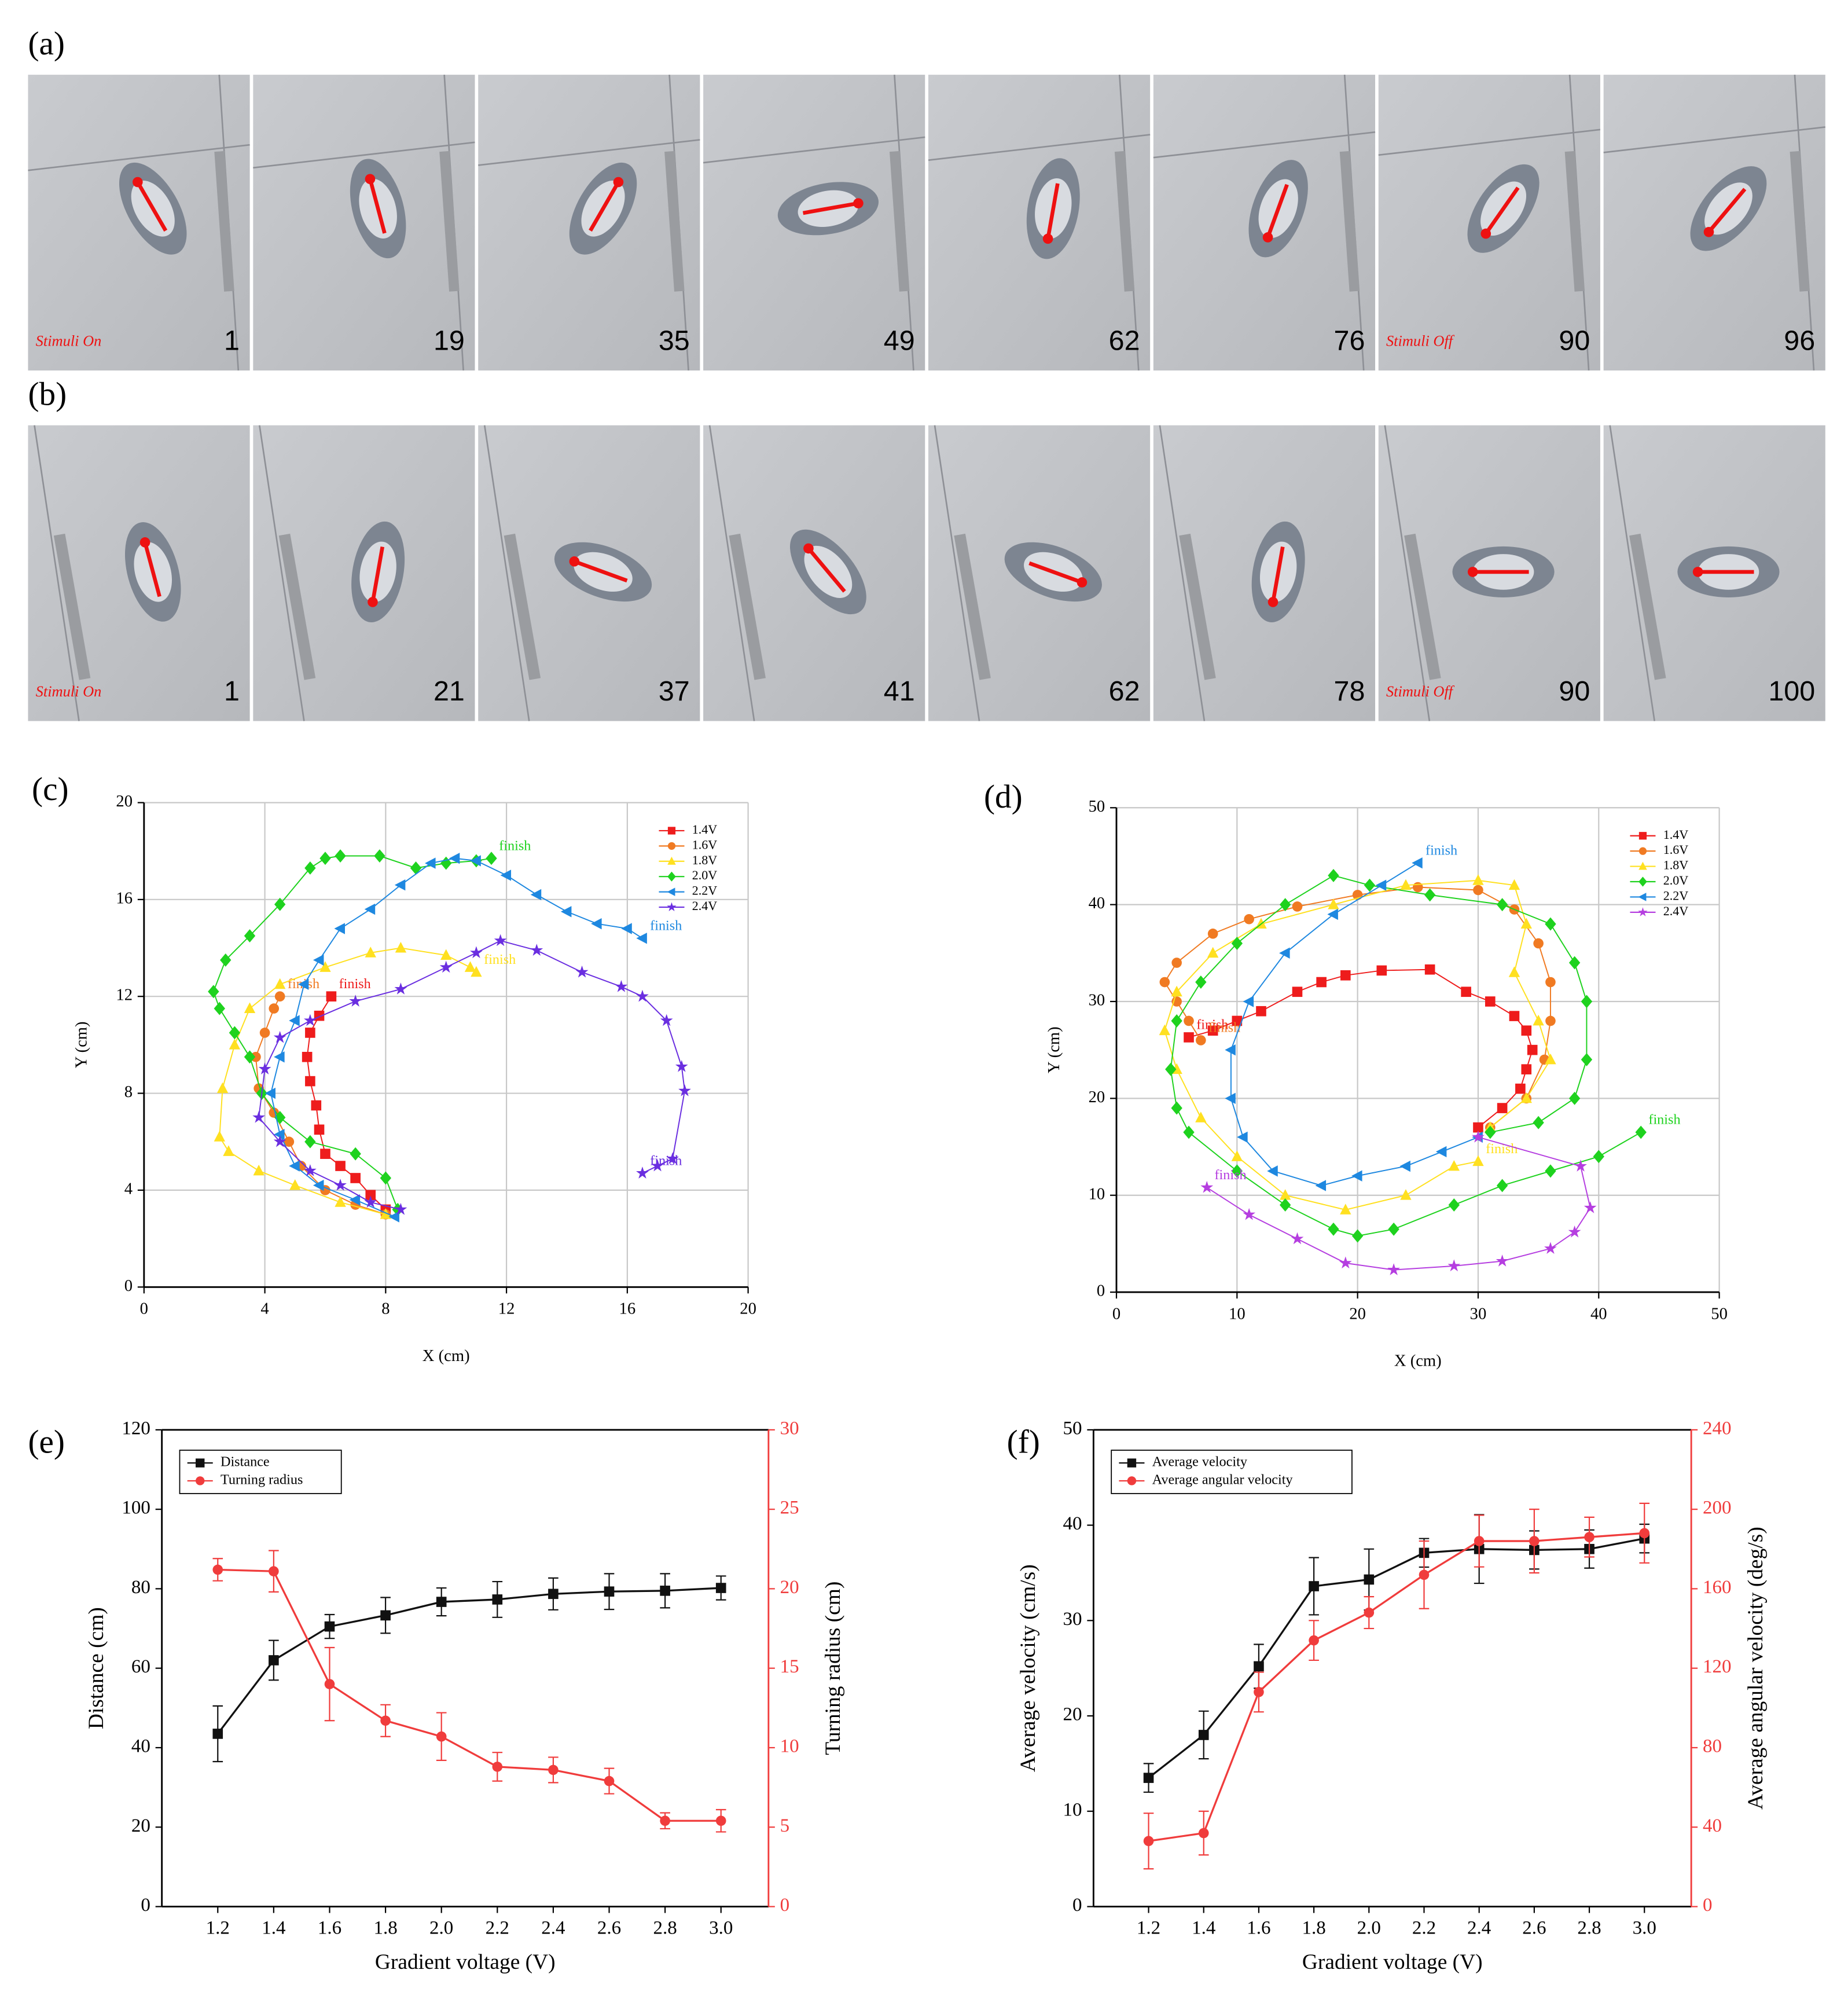  What do you see at coordinates (1718, 1587) in the screenshot?
I see `y2-tick-label: 160` at bounding box center [1718, 1587].